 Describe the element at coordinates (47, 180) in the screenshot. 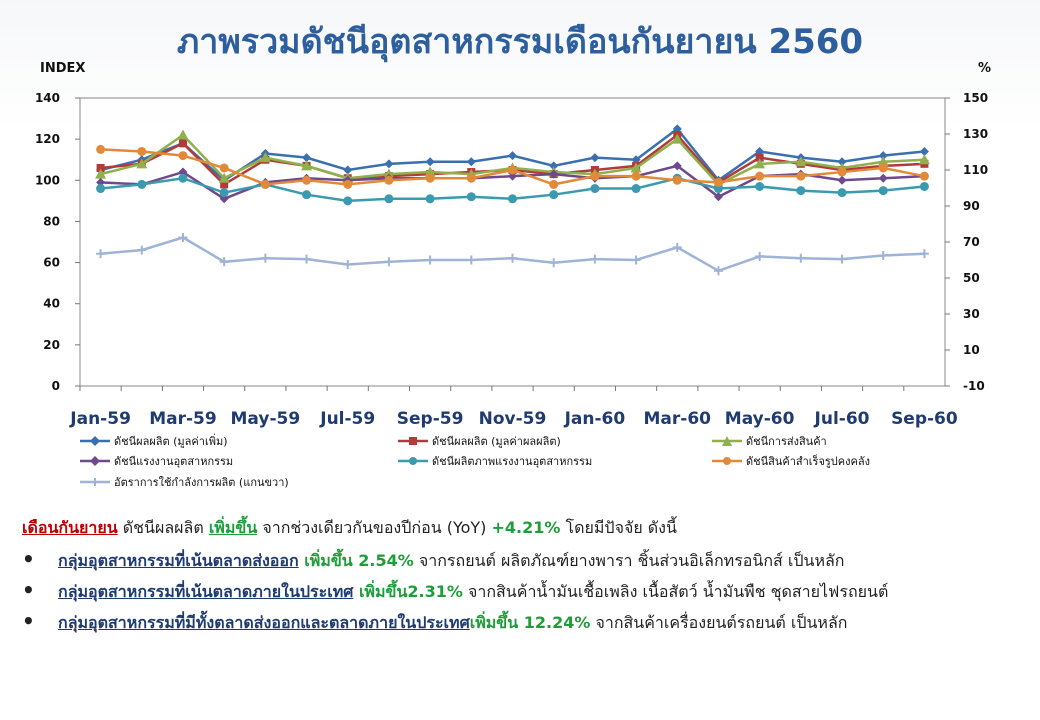

I see `y-left-tick-label: 100` at that location.